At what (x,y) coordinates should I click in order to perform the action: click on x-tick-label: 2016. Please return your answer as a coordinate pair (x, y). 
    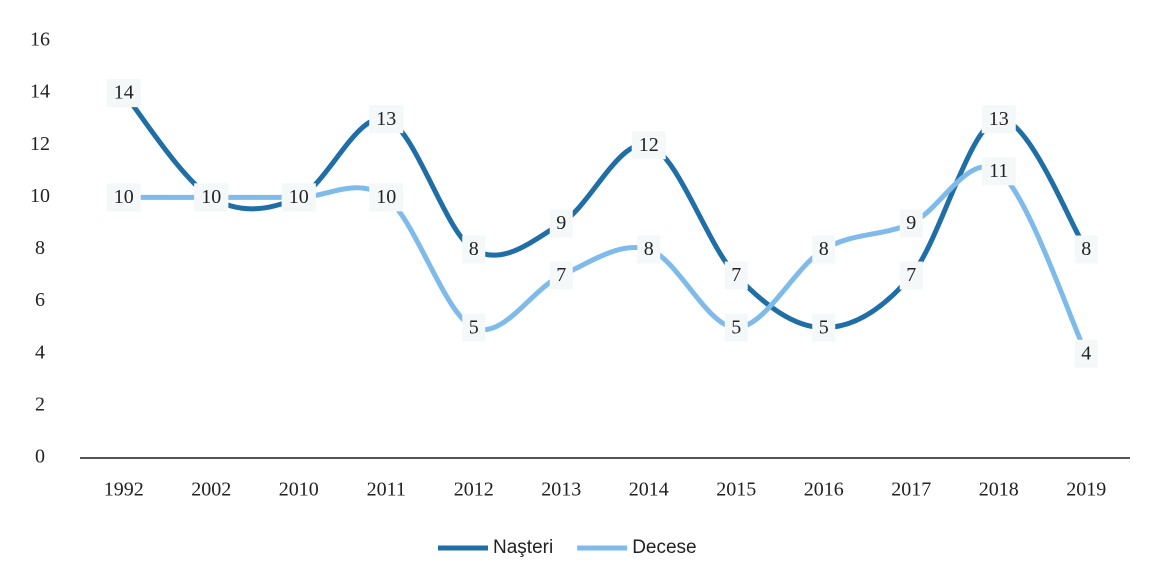
    Looking at the image, I should click on (824, 490).